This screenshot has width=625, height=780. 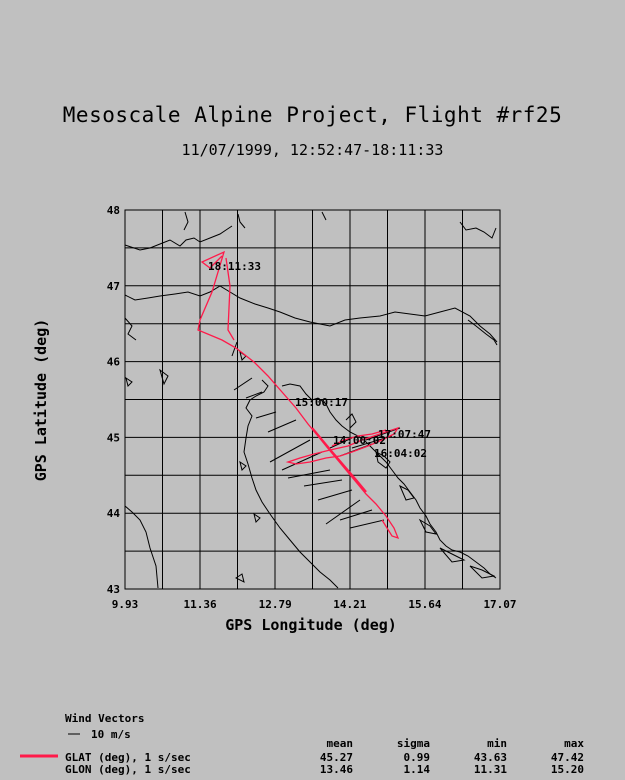 I want to click on x-tick-label: 12.79, so click(x=275, y=604).